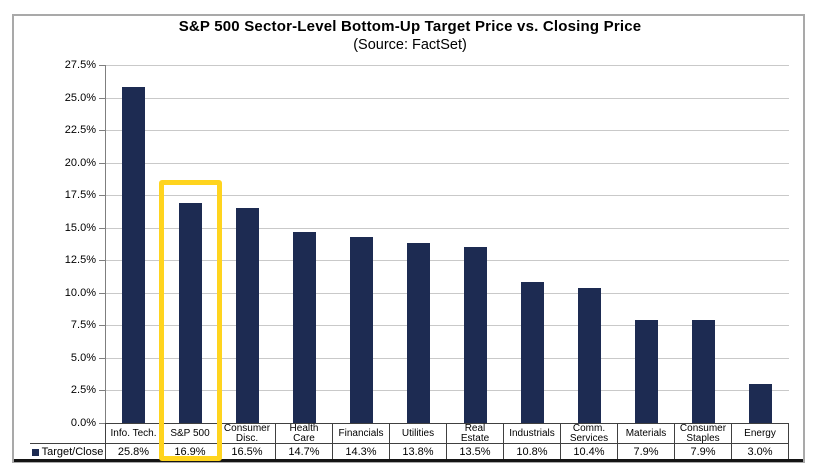 This screenshot has width=820, height=468. What do you see at coordinates (475, 335) in the screenshot?
I see `bar-real-estate` at bounding box center [475, 335].